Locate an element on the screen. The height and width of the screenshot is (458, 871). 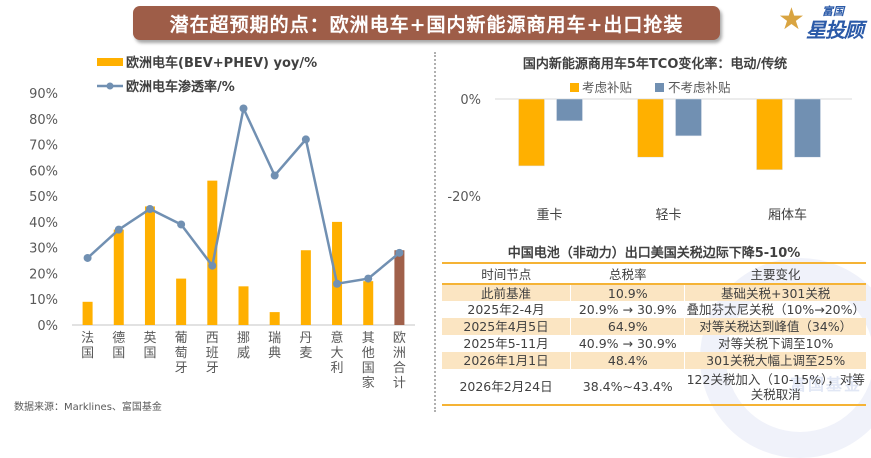
column-header: 主要变化 is located at coordinates (775, 273).